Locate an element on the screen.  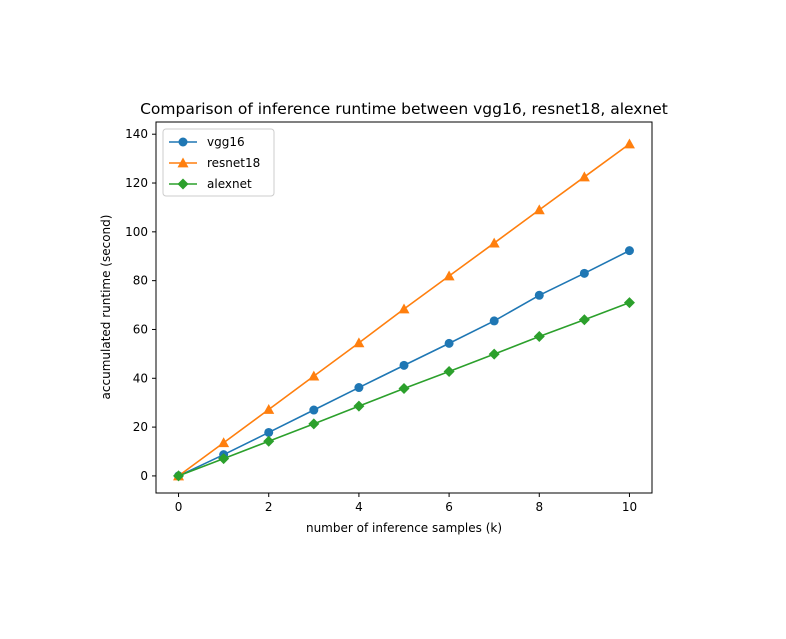
y-tick-label: 120 is located at coordinates (136, 183).